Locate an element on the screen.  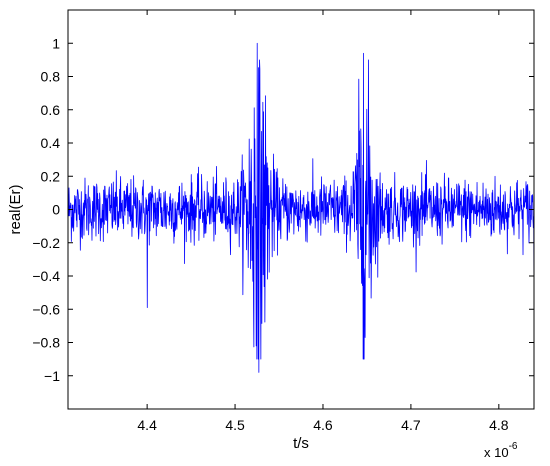
y-axis-title: real(Er) is located at coordinates (15, 209).